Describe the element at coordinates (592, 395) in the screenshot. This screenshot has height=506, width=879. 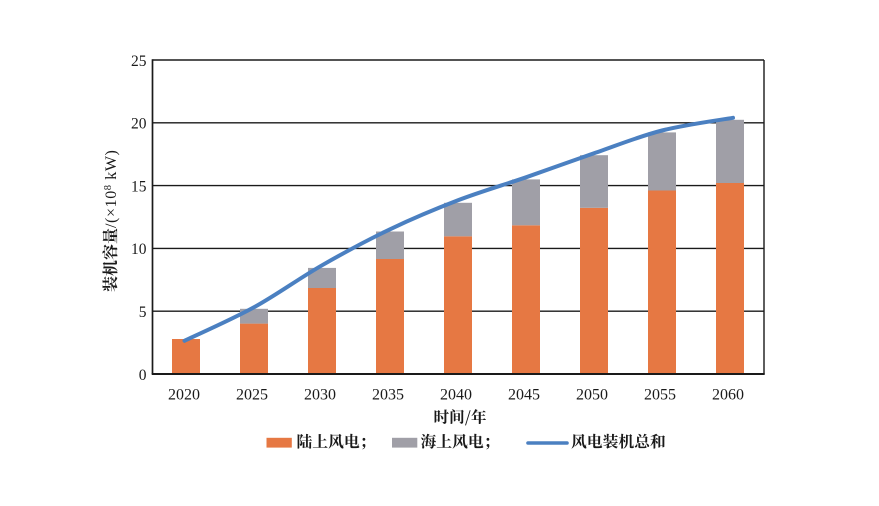
I see `svg-text: 2050` at that location.